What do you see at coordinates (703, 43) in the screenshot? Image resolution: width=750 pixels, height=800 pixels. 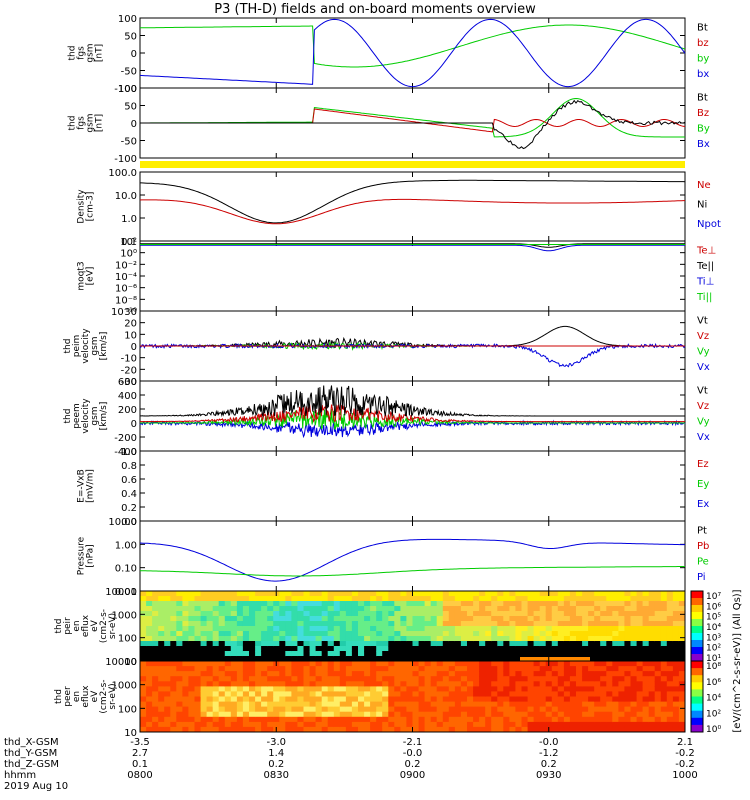 I see `legend-fgs-bz: bz` at bounding box center [703, 43].